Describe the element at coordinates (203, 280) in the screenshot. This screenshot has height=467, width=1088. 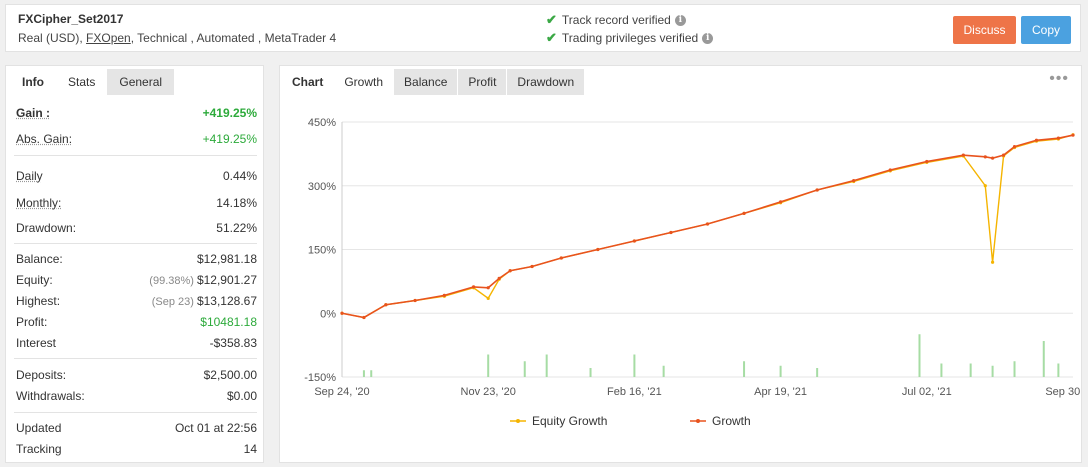
I see `equity-value: (99.38%) $12,901.27` at that location.